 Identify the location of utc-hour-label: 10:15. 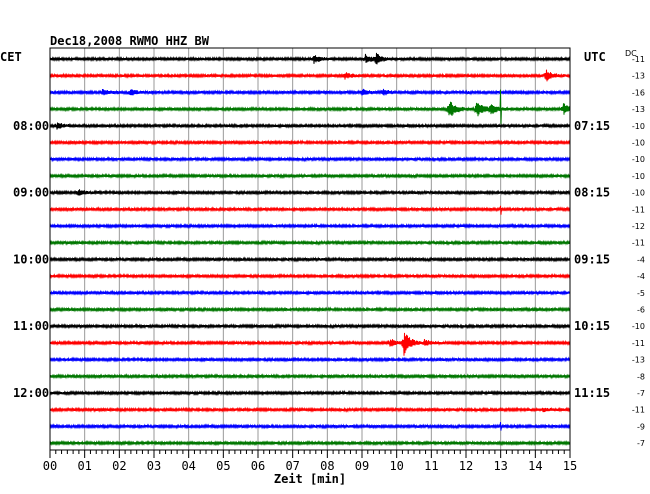
(592, 326).